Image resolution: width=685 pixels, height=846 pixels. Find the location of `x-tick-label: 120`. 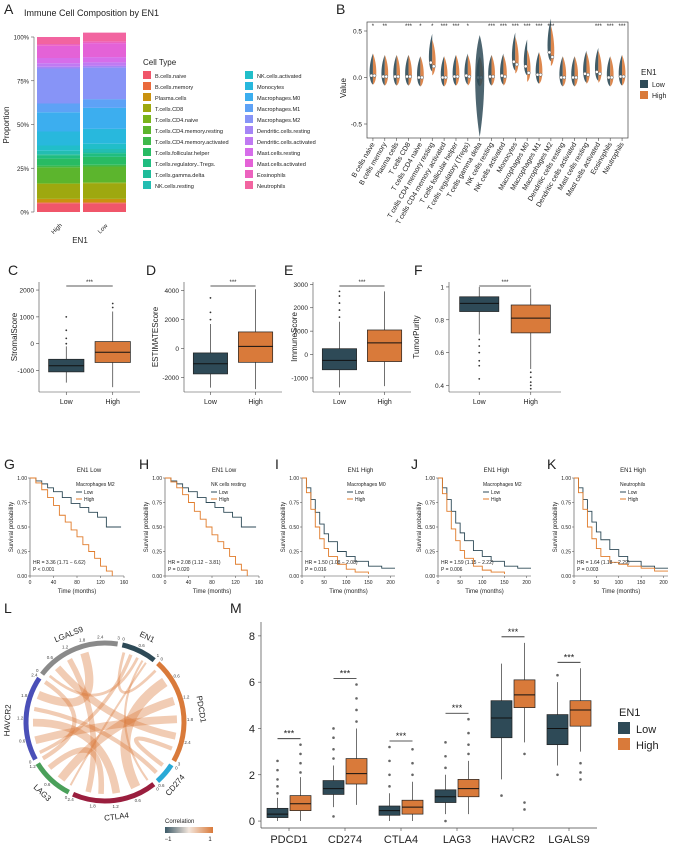

x-tick-label: 120 is located at coordinates (100, 583).